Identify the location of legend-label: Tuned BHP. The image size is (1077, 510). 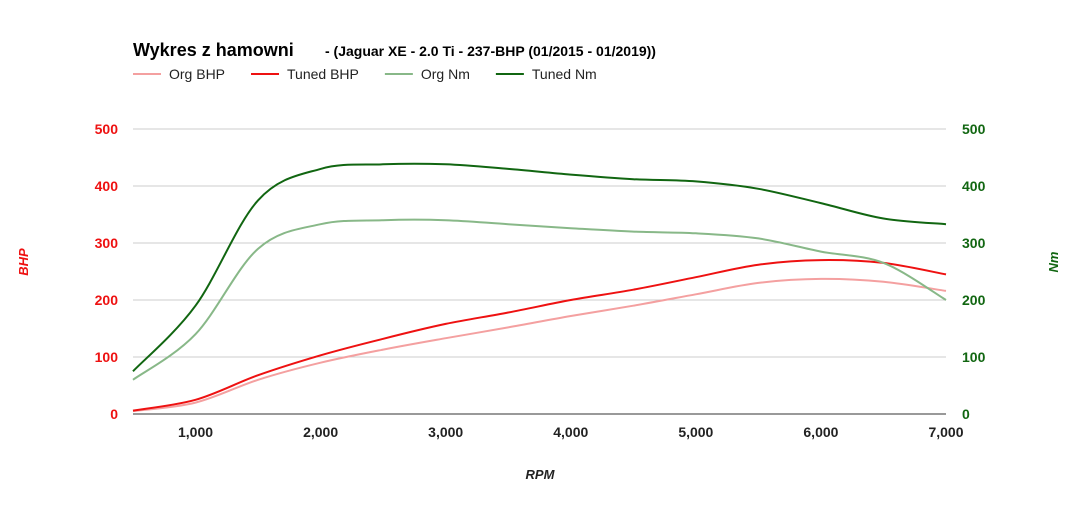
(323, 74).